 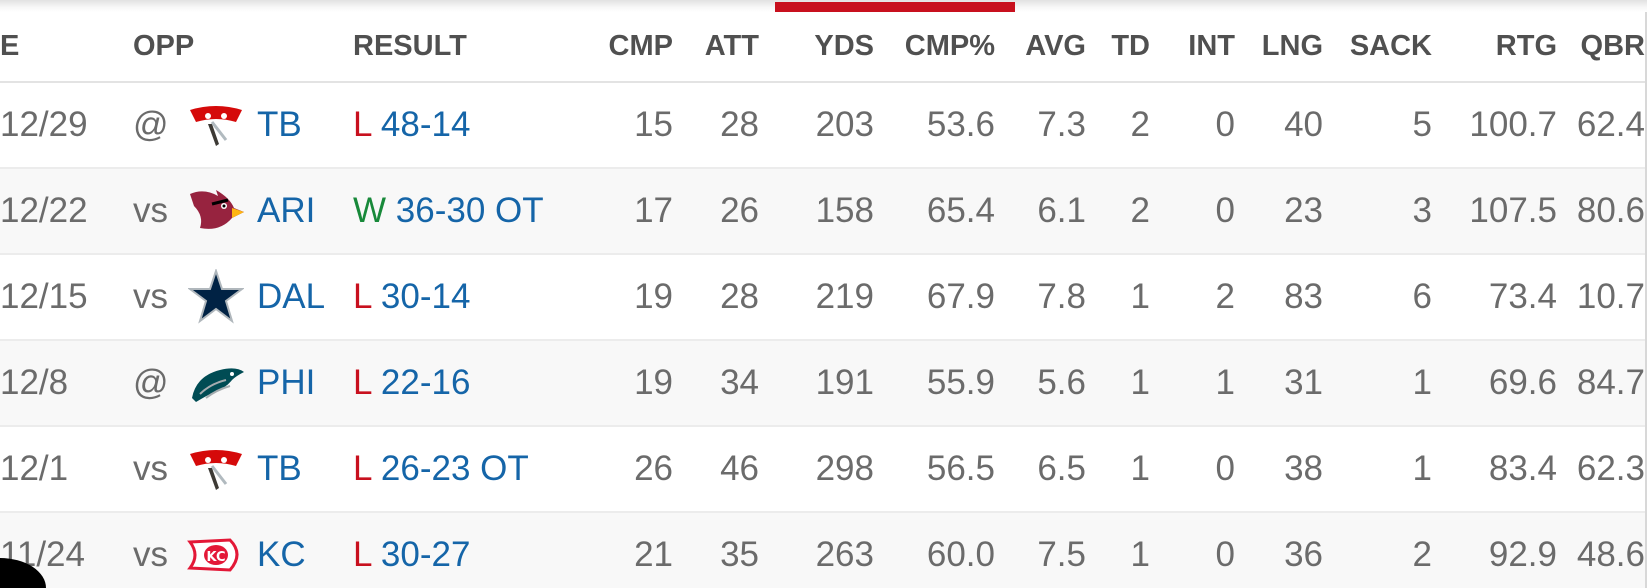 I want to click on result-cell: L 30-27, so click(x=463, y=550).